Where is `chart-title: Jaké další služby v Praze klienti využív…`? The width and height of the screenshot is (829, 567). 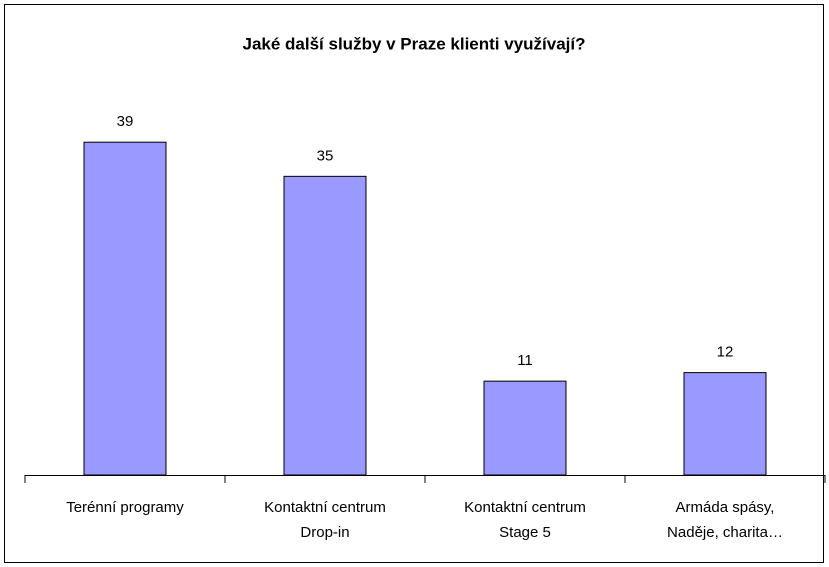
chart-title: Jaké další služby v Praze klienti využív… is located at coordinates (414, 43).